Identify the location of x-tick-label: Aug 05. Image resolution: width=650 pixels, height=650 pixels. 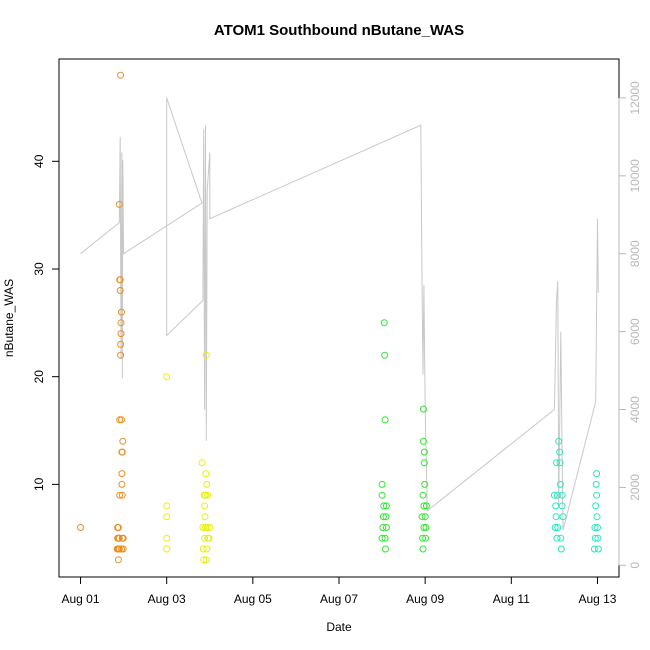
(253, 599).